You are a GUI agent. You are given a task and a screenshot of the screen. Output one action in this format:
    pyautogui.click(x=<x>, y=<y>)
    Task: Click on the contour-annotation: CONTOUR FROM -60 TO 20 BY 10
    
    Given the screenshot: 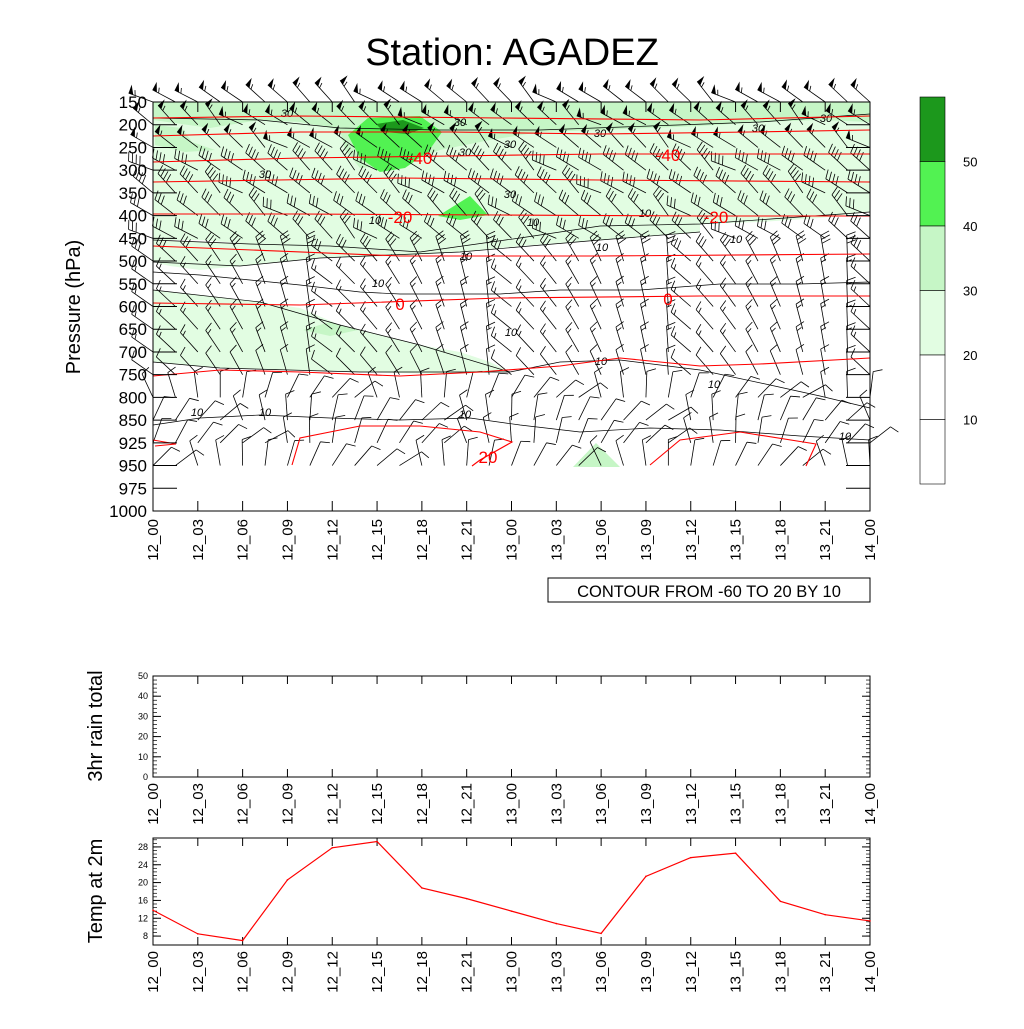 What is the action you would take?
    pyautogui.click(x=709, y=592)
    